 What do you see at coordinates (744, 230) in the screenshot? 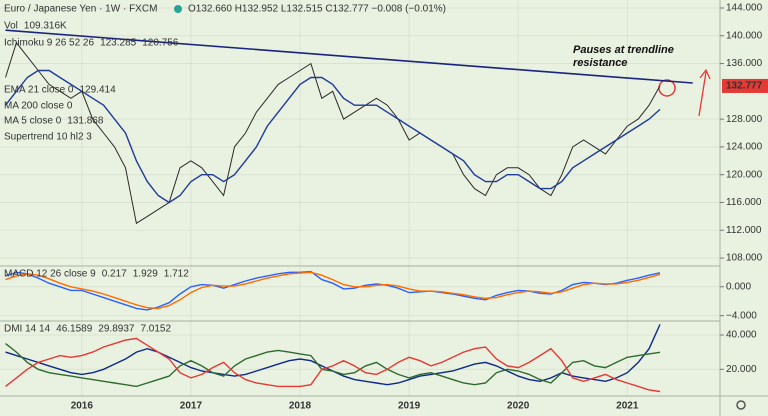
I see `y-tick-label: 112.000` at bounding box center [744, 230].